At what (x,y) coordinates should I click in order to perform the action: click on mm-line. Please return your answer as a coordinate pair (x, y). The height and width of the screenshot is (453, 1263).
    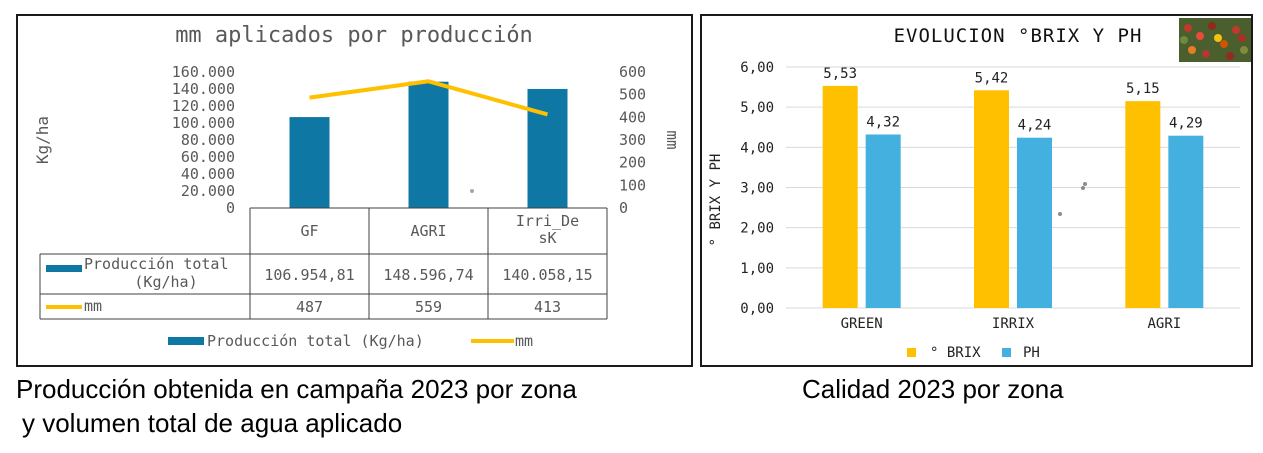
    Looking at the image, I should click on (429, 98).